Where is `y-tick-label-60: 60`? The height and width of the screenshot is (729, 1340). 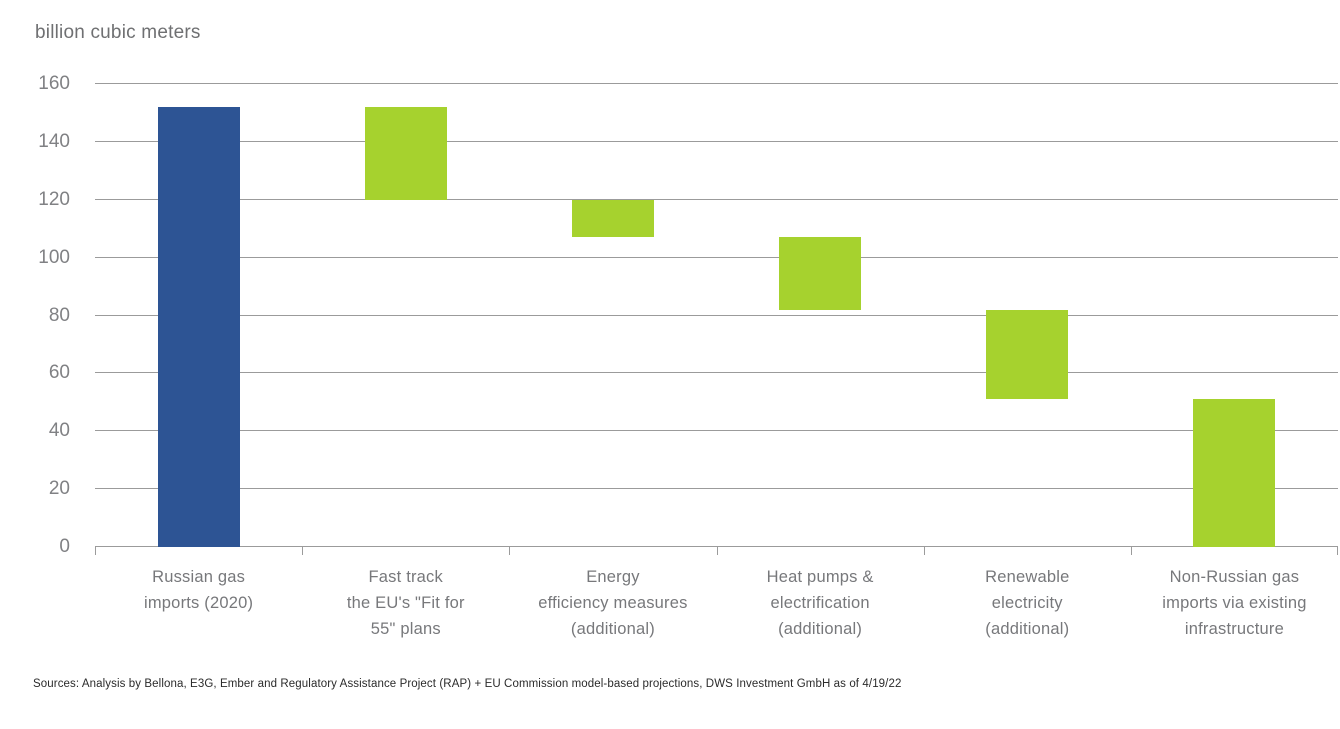
y-tick-label-60: 60 is located at coordinates (59, 373).